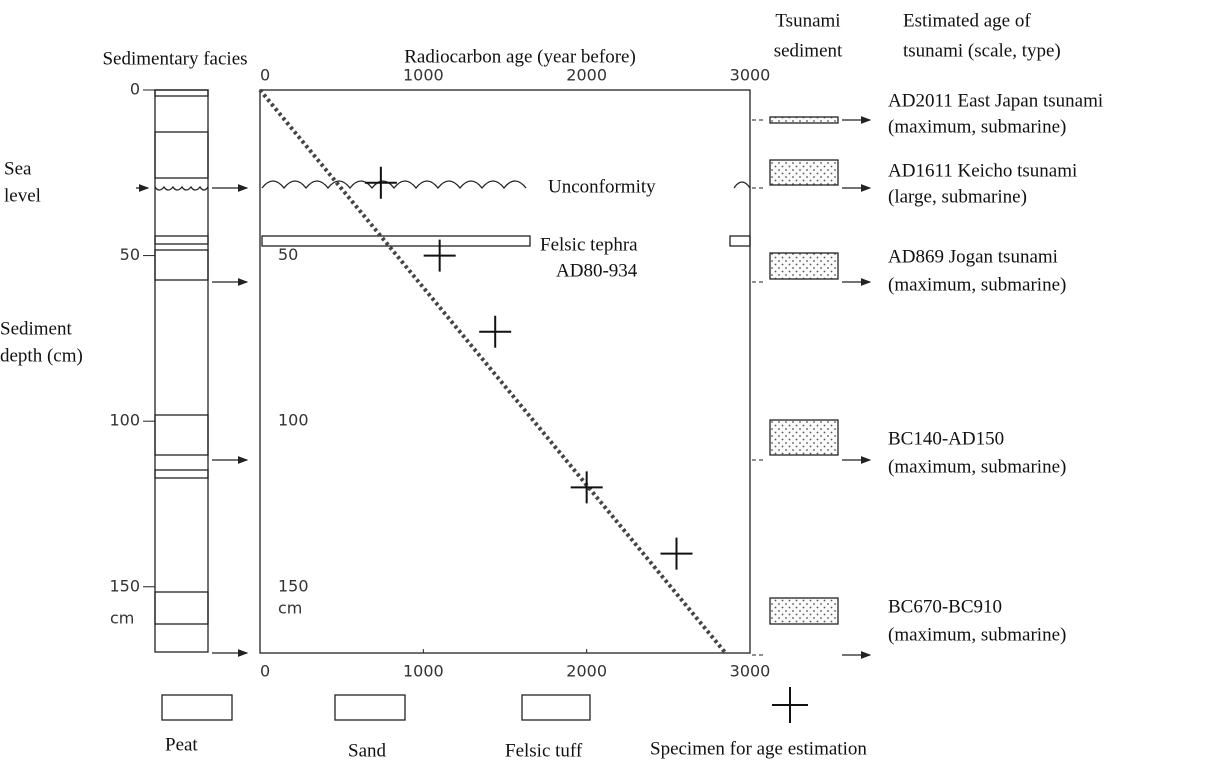  Describe the element at coordinates (367, 750) in the screenshot. I see `legend-label: Sand` at that location.